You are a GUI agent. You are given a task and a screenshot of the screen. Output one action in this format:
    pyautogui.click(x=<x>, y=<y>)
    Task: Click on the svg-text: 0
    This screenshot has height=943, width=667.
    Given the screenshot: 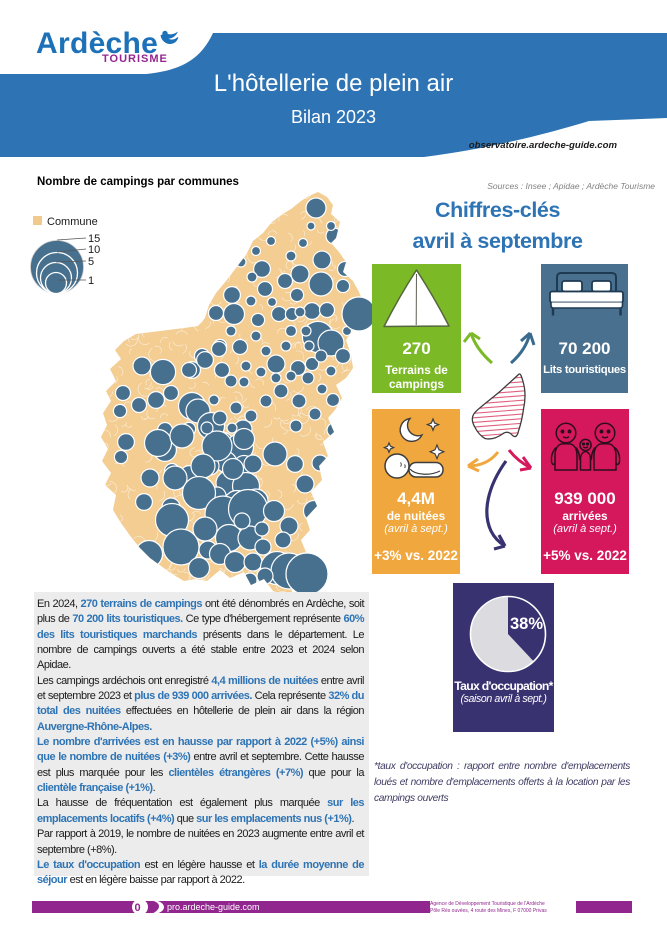 What is the action you would take?
    pyautogui.click(x=138, y=908)
    